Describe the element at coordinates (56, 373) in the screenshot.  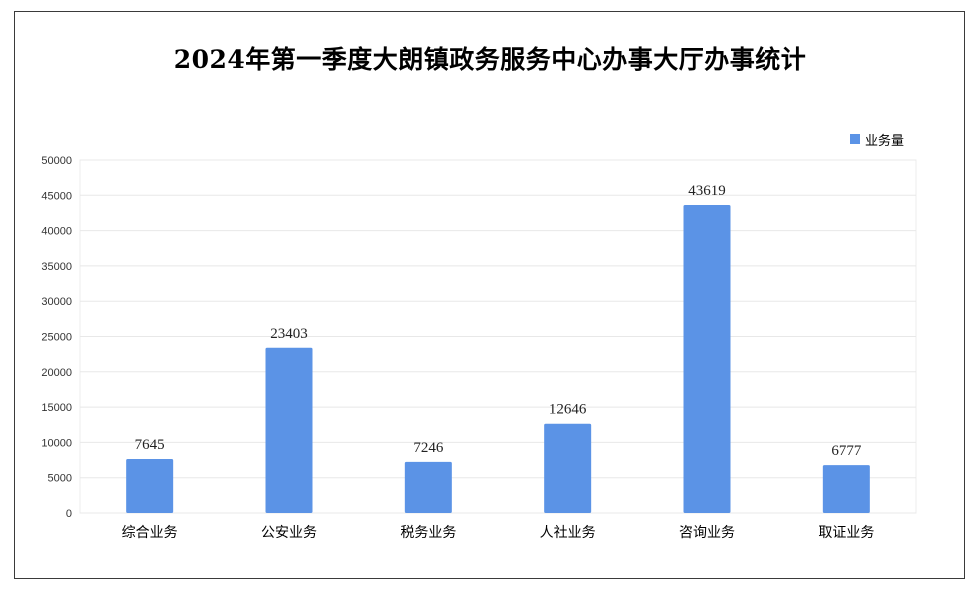
I see `y-tick-label: 20000` at that location.